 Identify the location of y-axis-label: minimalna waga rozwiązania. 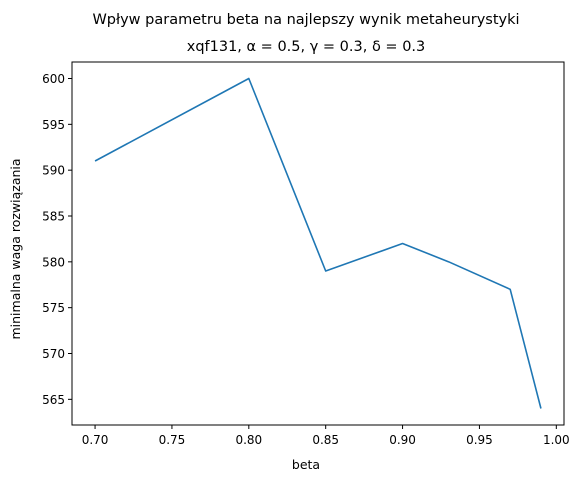
(15, 248).